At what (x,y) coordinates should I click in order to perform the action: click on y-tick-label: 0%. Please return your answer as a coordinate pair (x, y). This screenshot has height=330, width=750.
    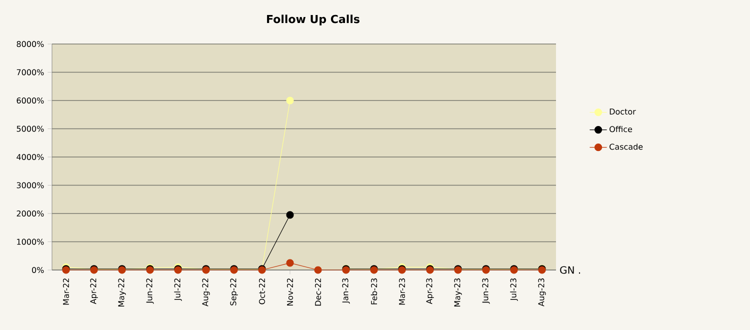
    Looking at the image, I should click on (38, 270).